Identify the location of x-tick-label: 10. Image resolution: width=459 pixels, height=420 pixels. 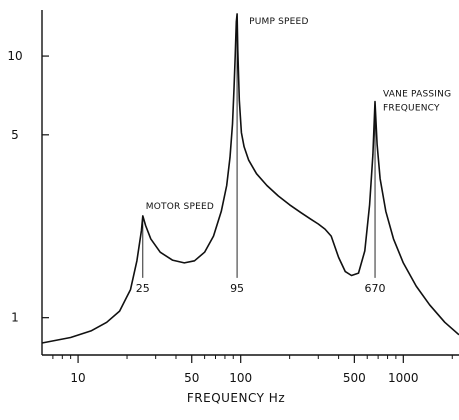
(77, 378).